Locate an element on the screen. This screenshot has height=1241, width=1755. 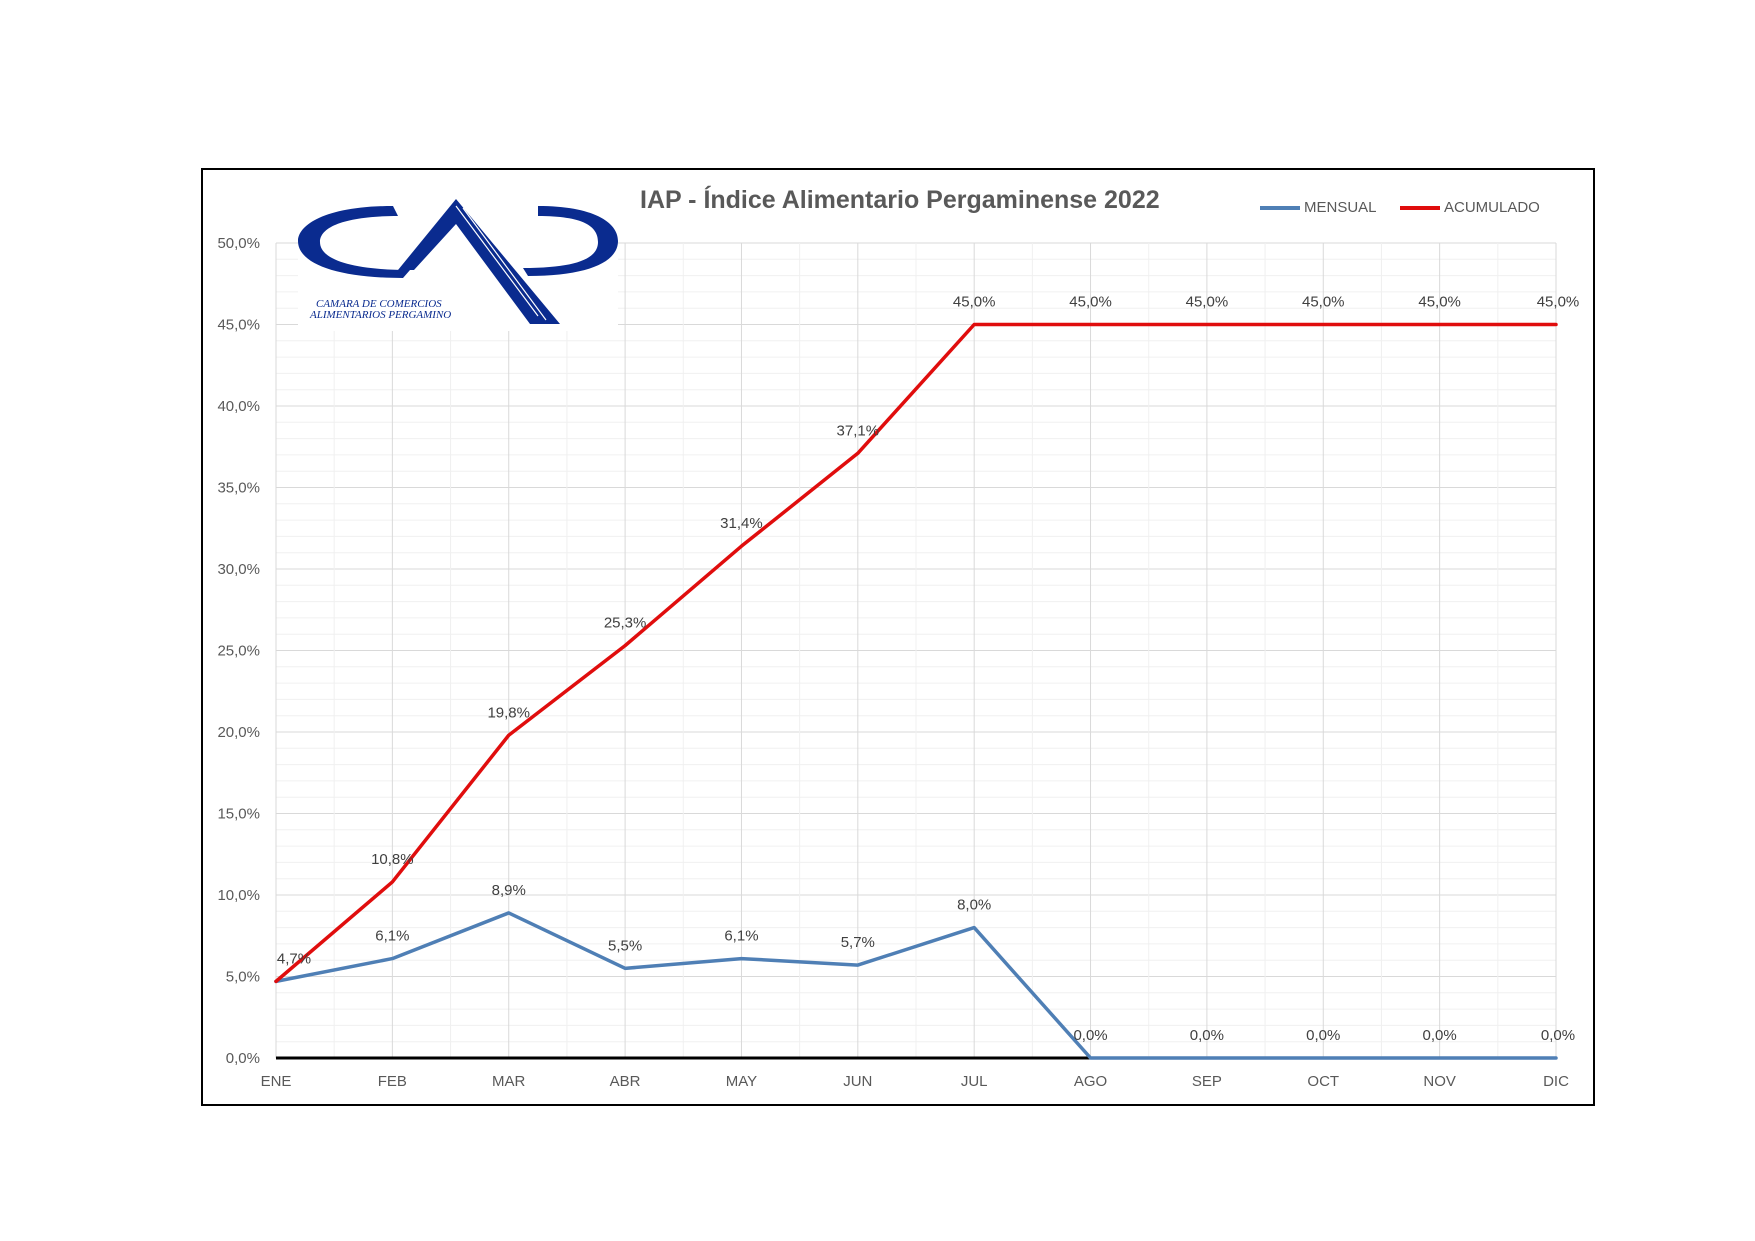
y-tick-label: 35,0% is located at coordinates (238, 488).